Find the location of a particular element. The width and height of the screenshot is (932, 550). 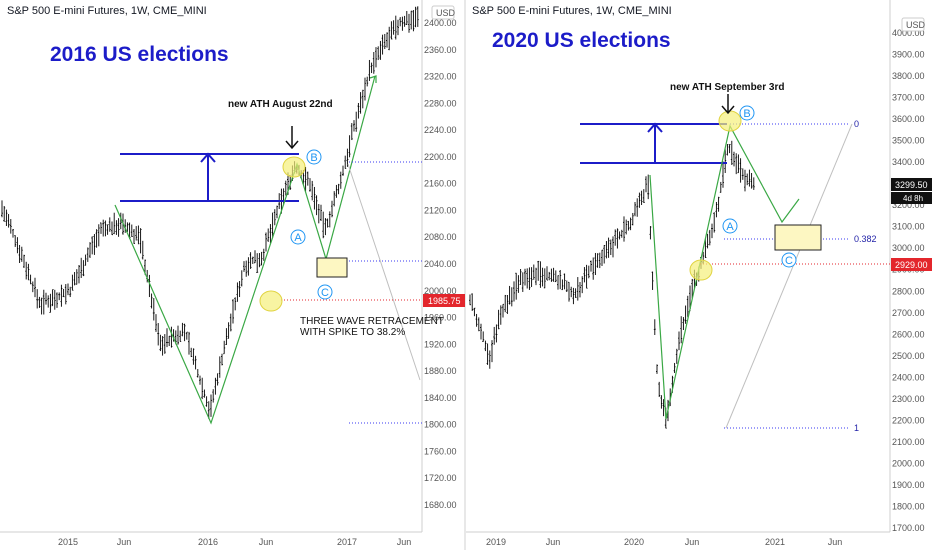

left-wave-c-circle is located at coordinates (325, 292).